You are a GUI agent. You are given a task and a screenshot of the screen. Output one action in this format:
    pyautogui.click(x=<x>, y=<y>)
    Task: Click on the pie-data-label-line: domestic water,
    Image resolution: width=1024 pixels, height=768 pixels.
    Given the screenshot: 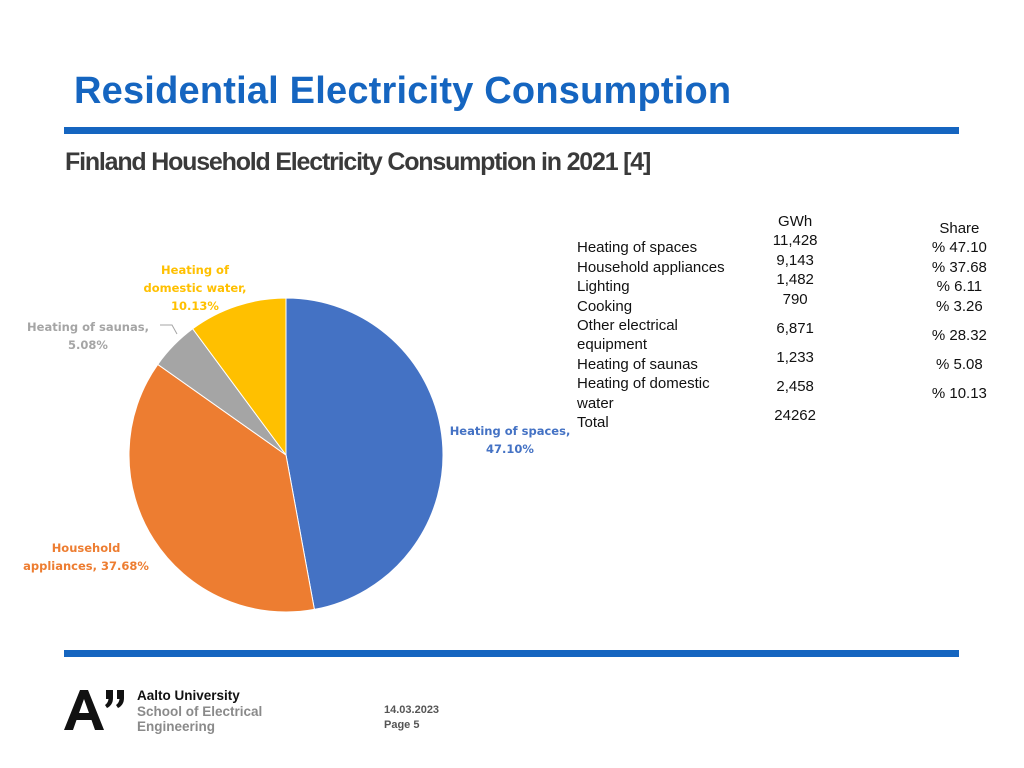 What is the action you would take?
    pyautogui.click(x=194, y=288)
    